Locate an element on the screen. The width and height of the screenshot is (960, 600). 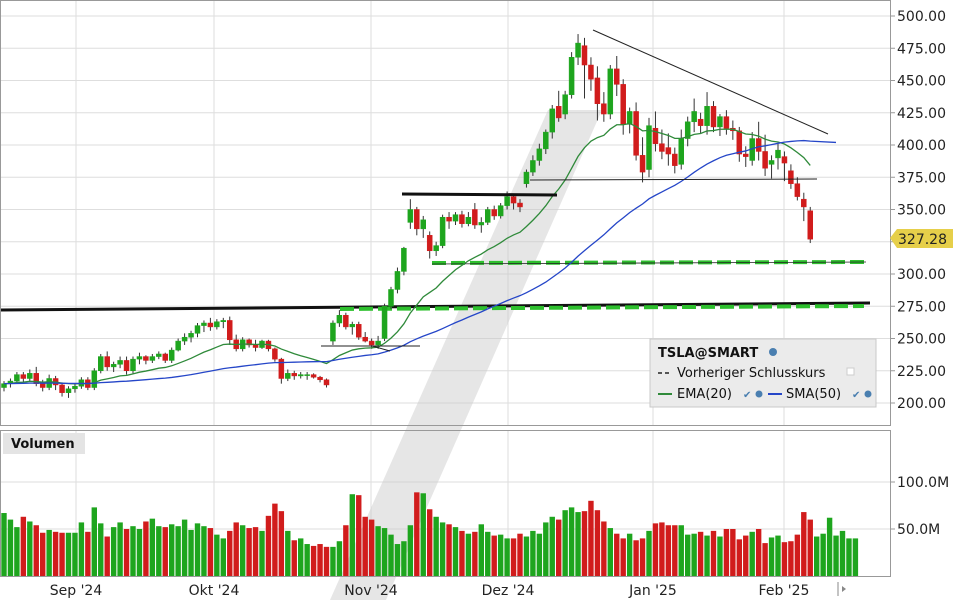
x-tick-label: Okt '24 is located at coordinates (214, 591).